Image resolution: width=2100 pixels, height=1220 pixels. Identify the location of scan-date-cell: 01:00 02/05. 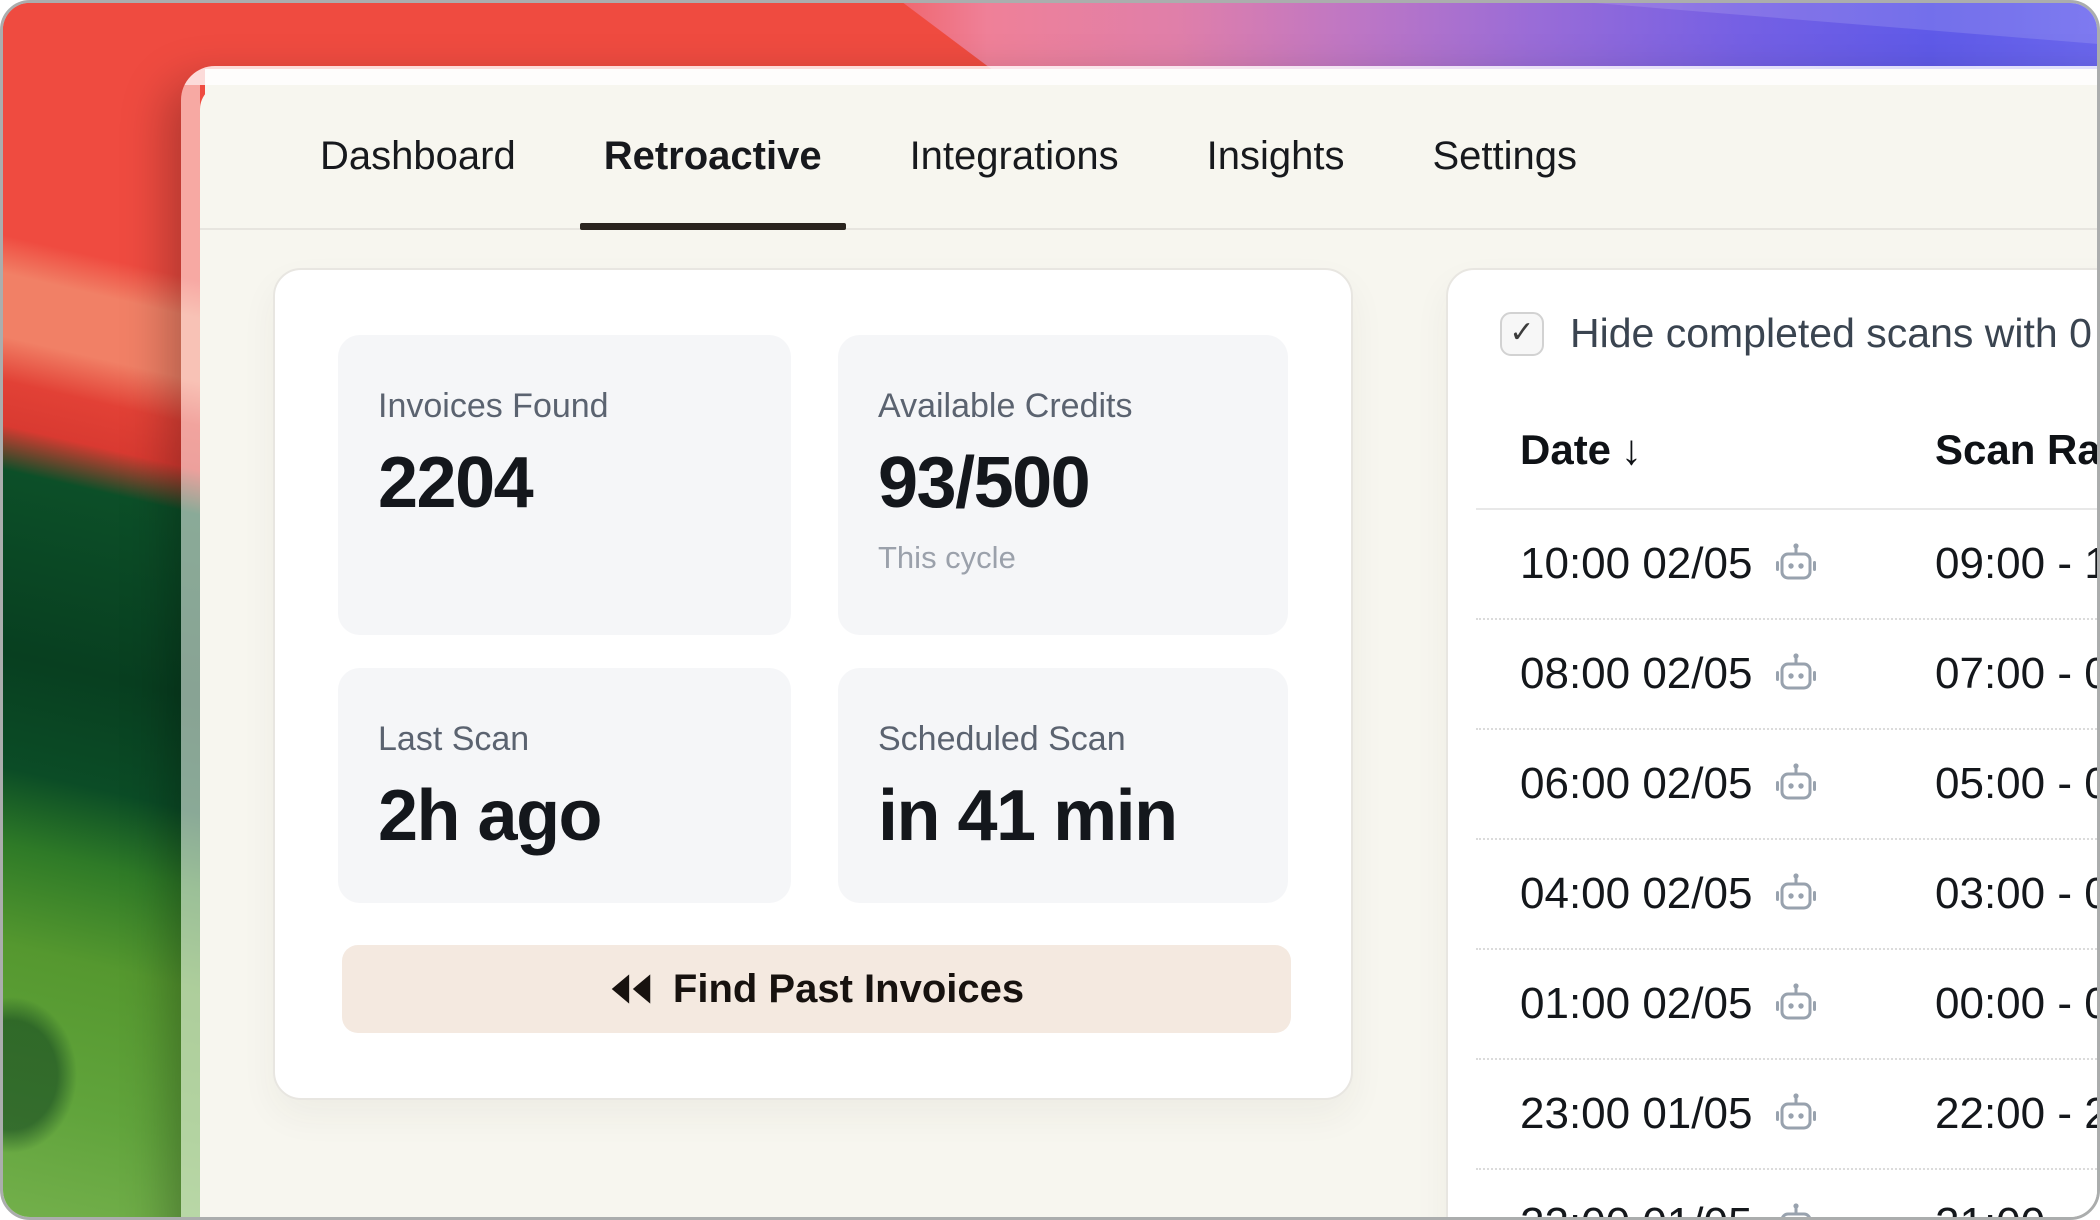
(1669, 1004).